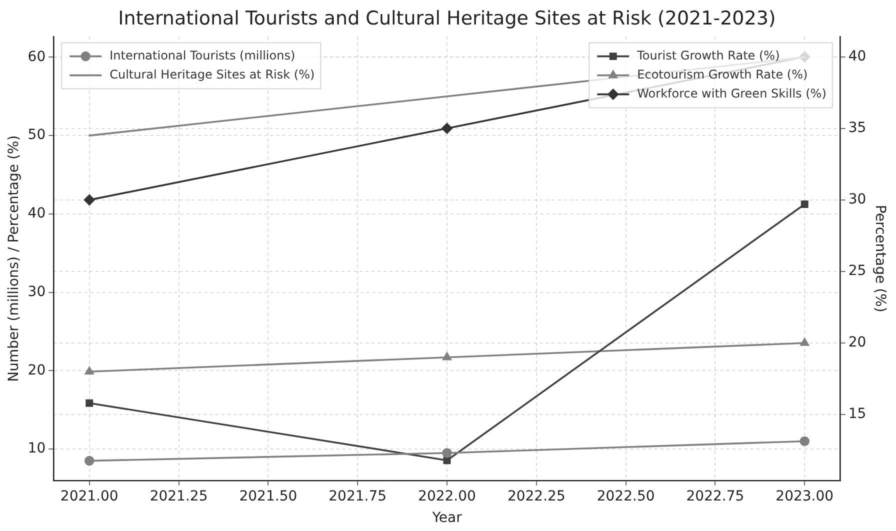 Image resolution: width=896 pixels, height=531 pixels. Describe the element at coordinates (857, 271) in the screenshot. I see `y2-tick-label: 25` at that location.